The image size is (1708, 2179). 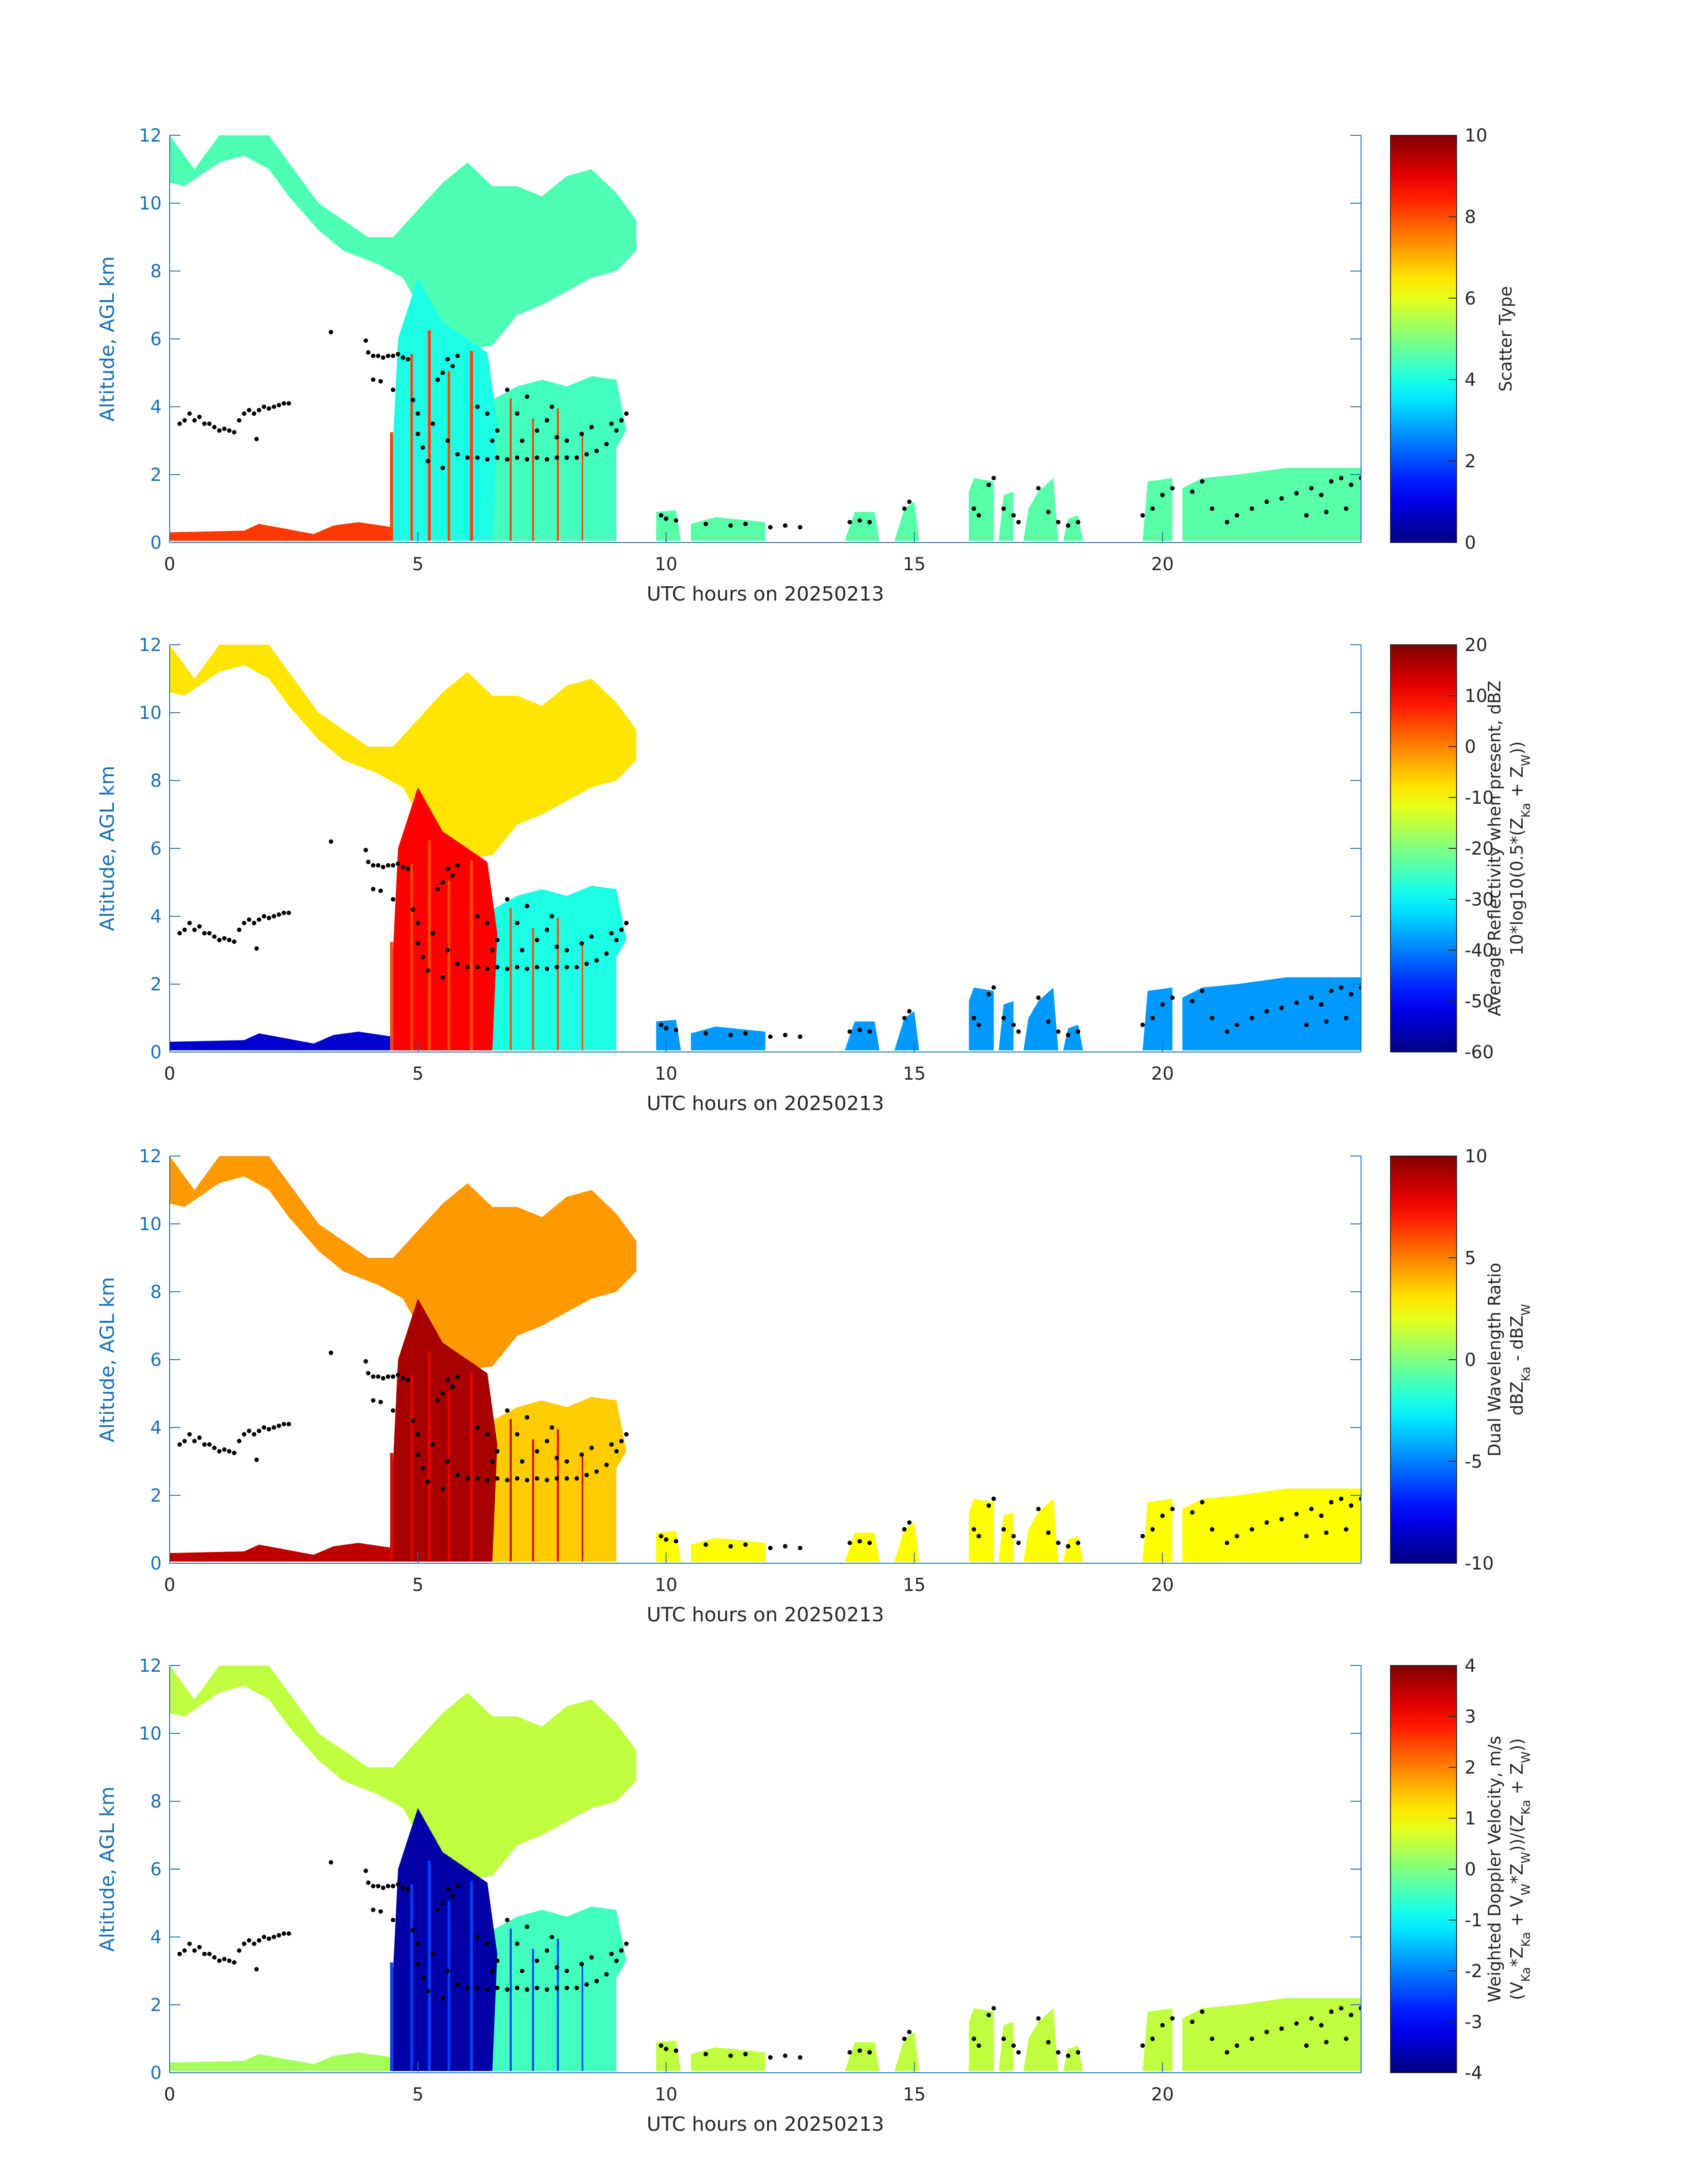 I want to click on echo-lower-cloud, so click(x=551, y=1988).